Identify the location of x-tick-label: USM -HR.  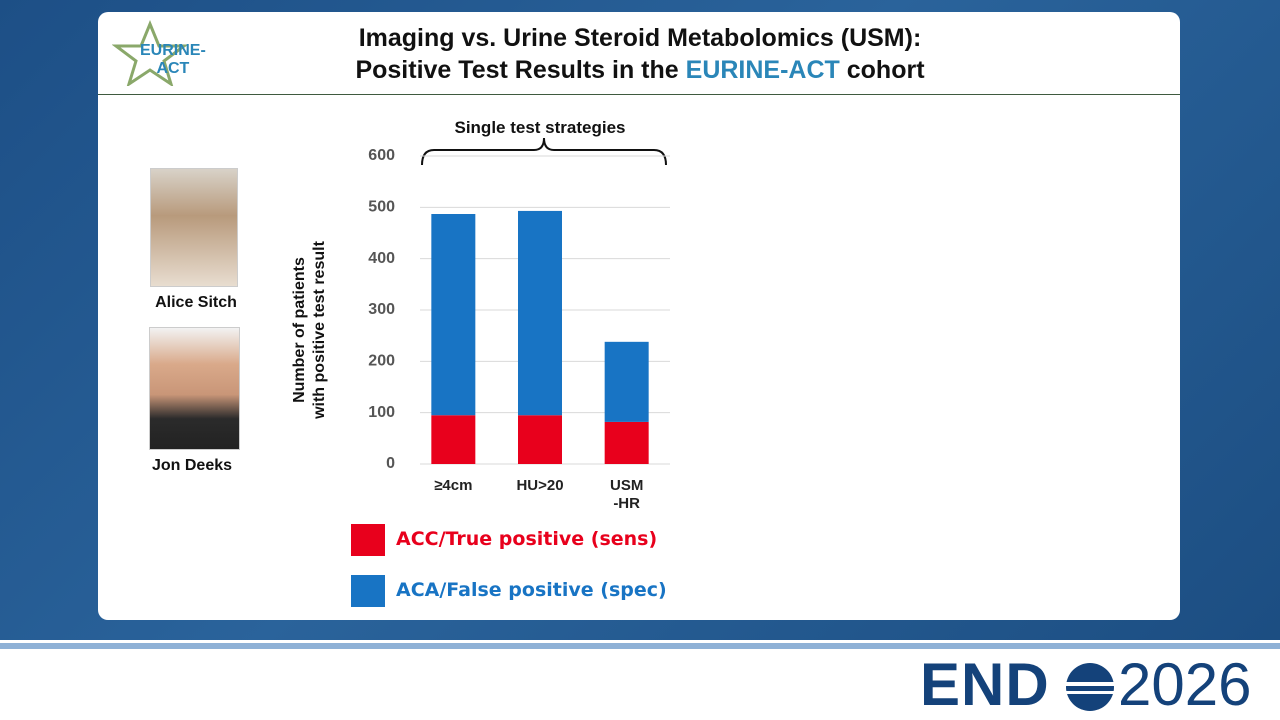
(626, 494).